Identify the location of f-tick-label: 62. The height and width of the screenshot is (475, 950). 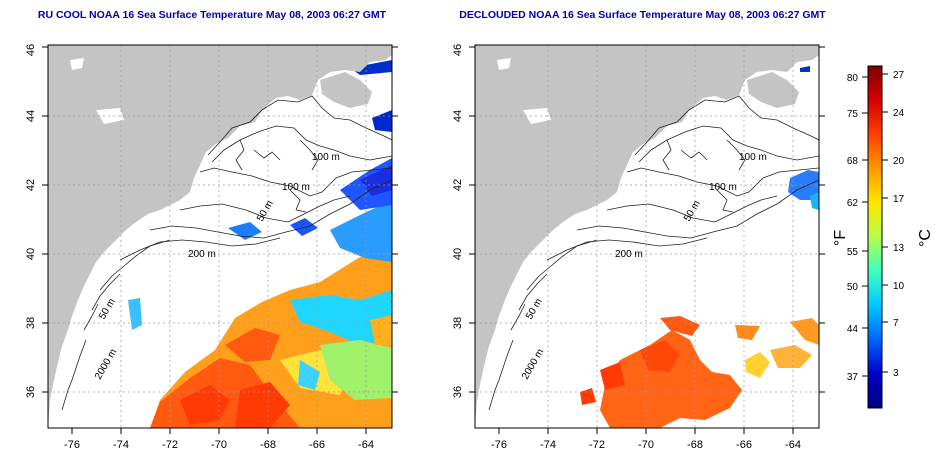
(853, 203).